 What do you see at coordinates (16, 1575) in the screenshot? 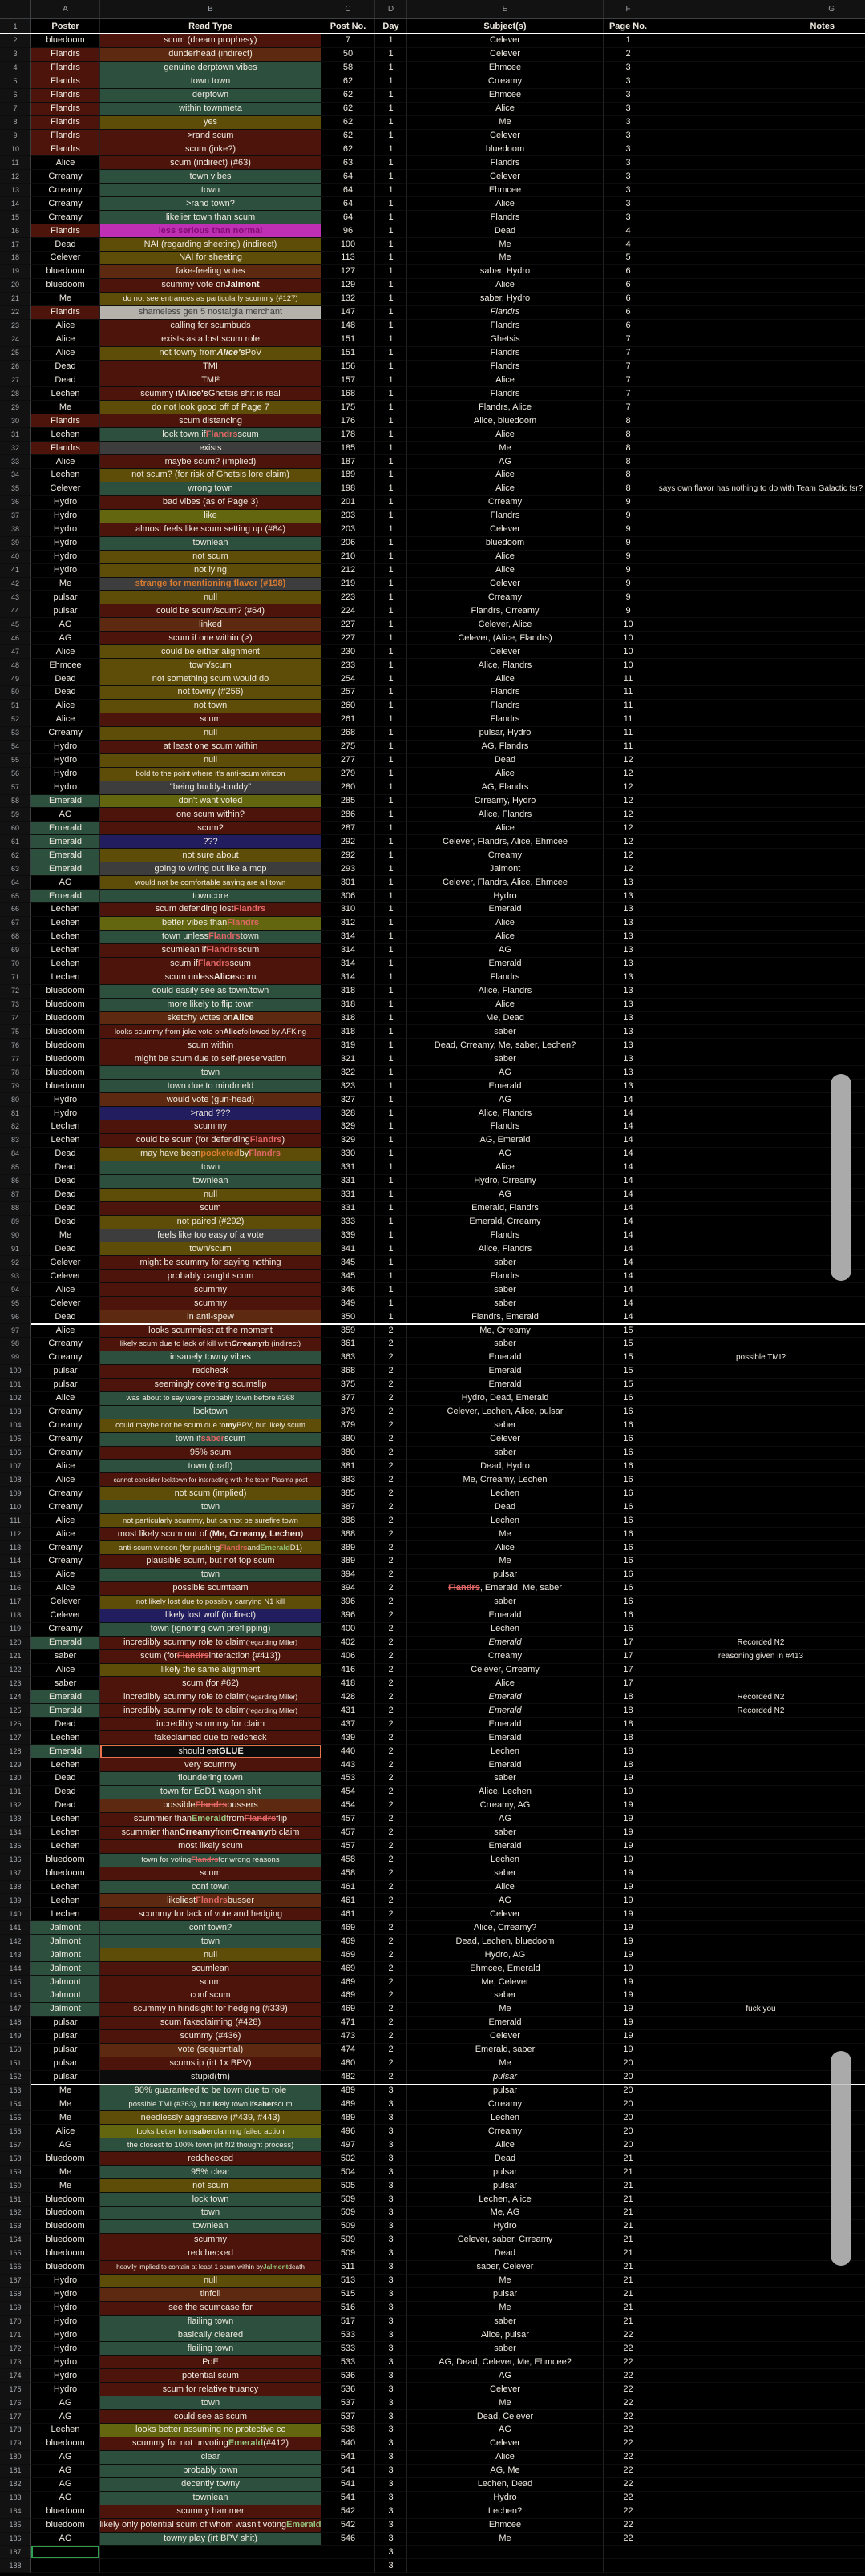
I see `row-number: 115` at bounding box center [16, 1575].